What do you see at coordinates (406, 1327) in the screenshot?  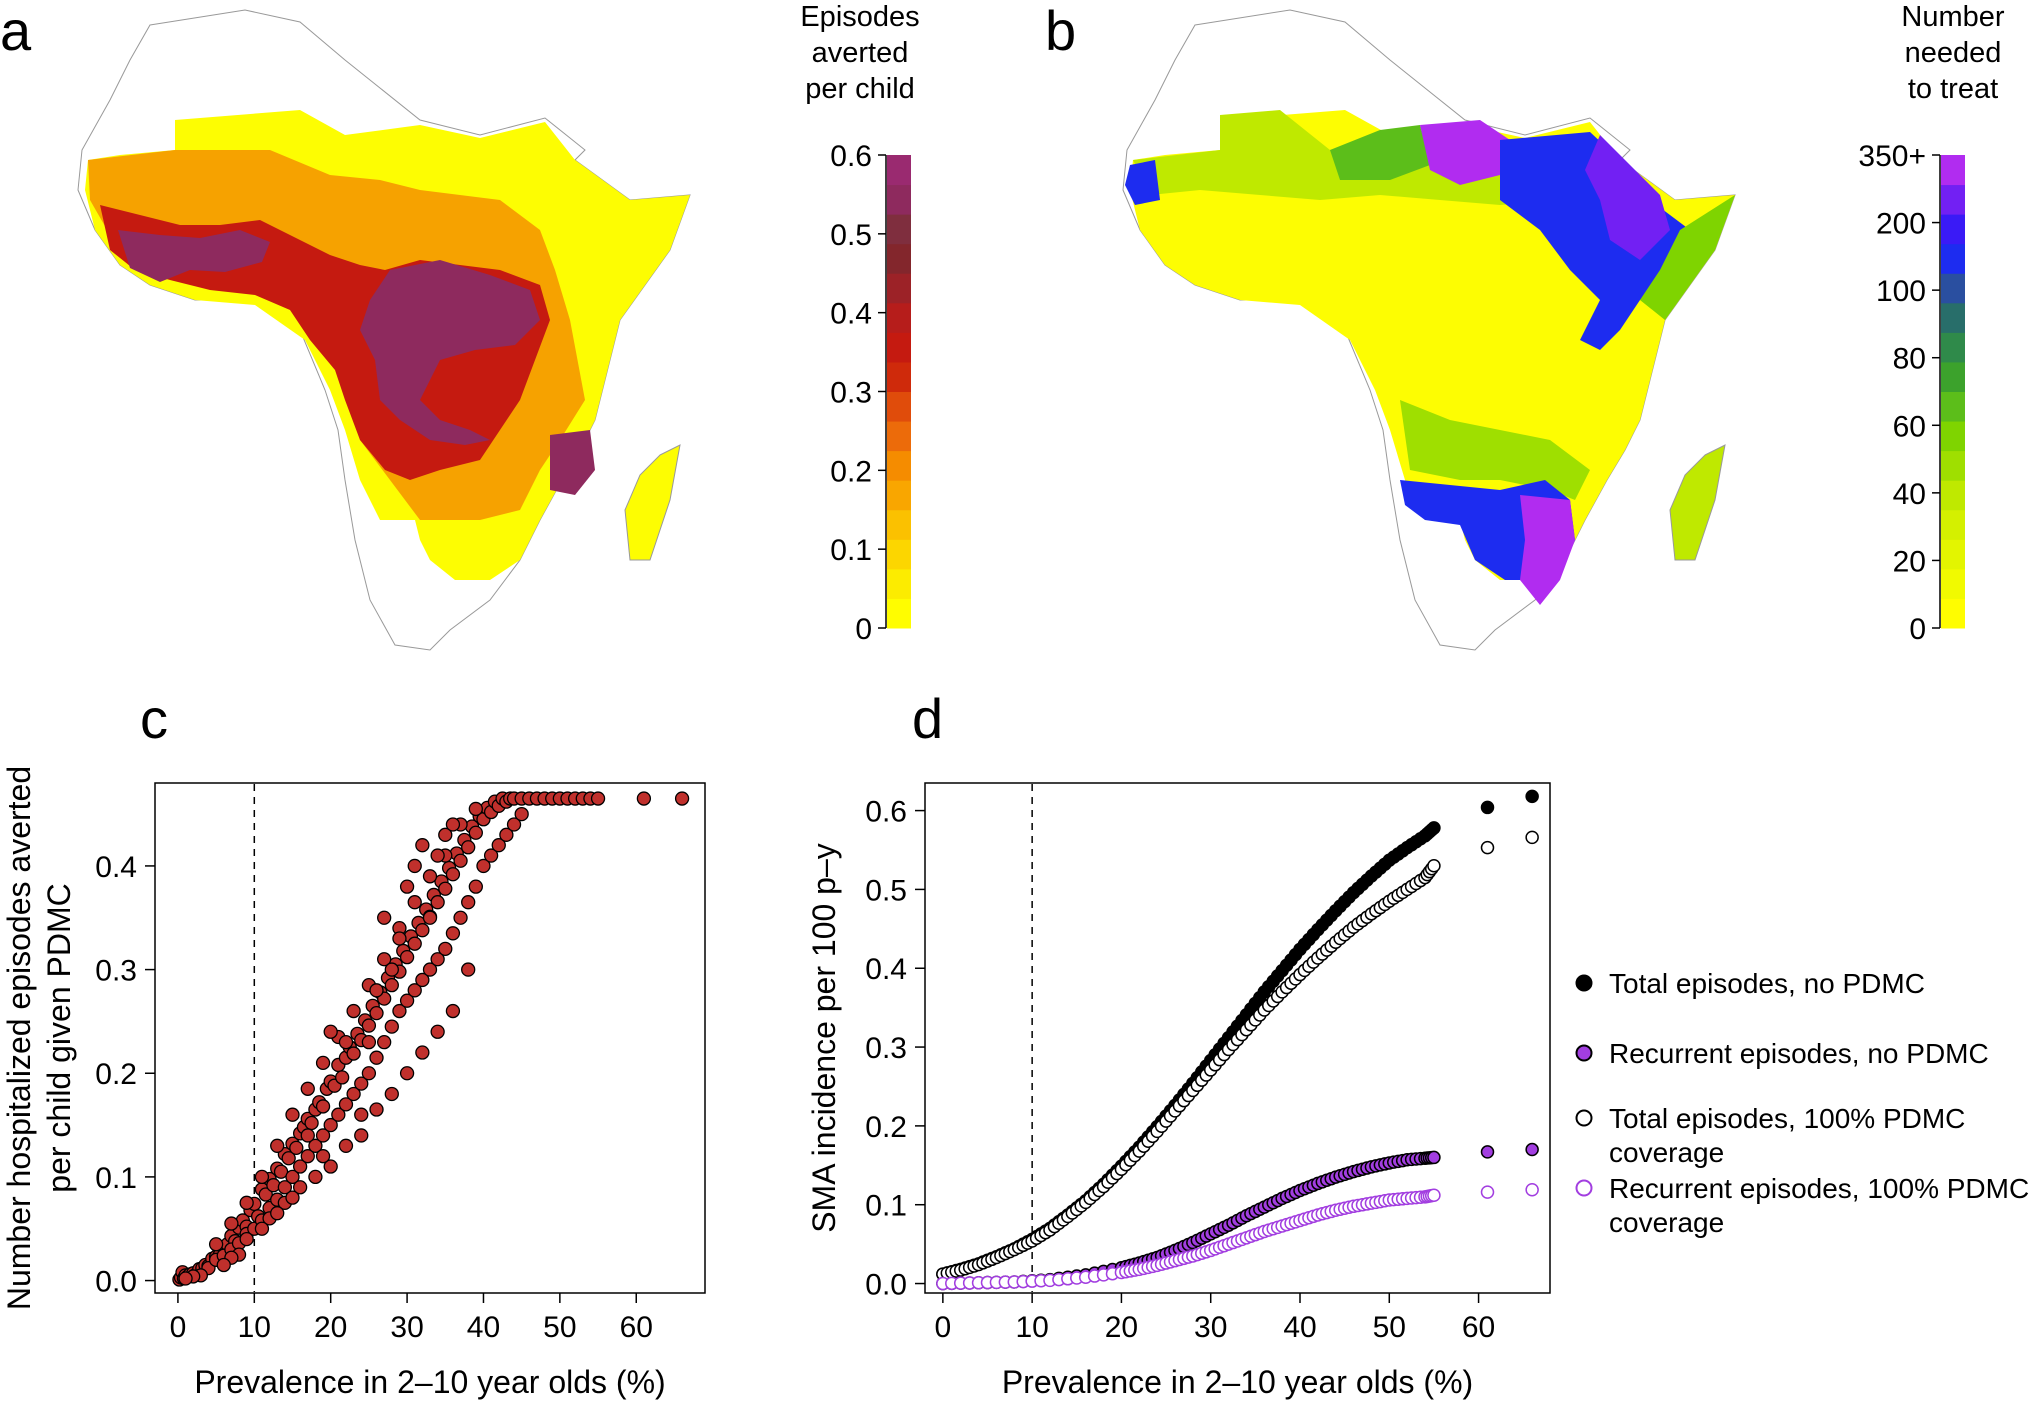 I see `x-tick-label: 30` at bounding box center [406, 1327].